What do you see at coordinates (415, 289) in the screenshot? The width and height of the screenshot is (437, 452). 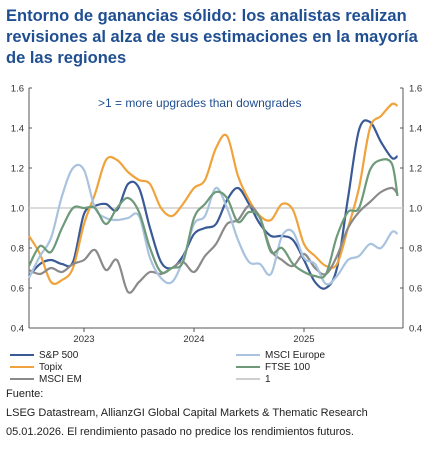 I see `y-tick-label-right: 0.6` at bounding box center [415, 289].